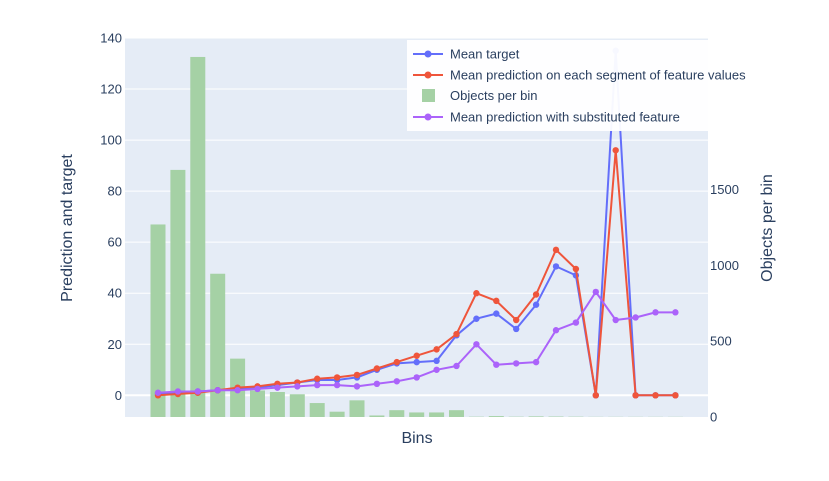 Image resolution: width=829 pixels, height=481 pixels. Describe the element at coordinates (416, 342) in the screenshot. I see `series-substituted` at that location.